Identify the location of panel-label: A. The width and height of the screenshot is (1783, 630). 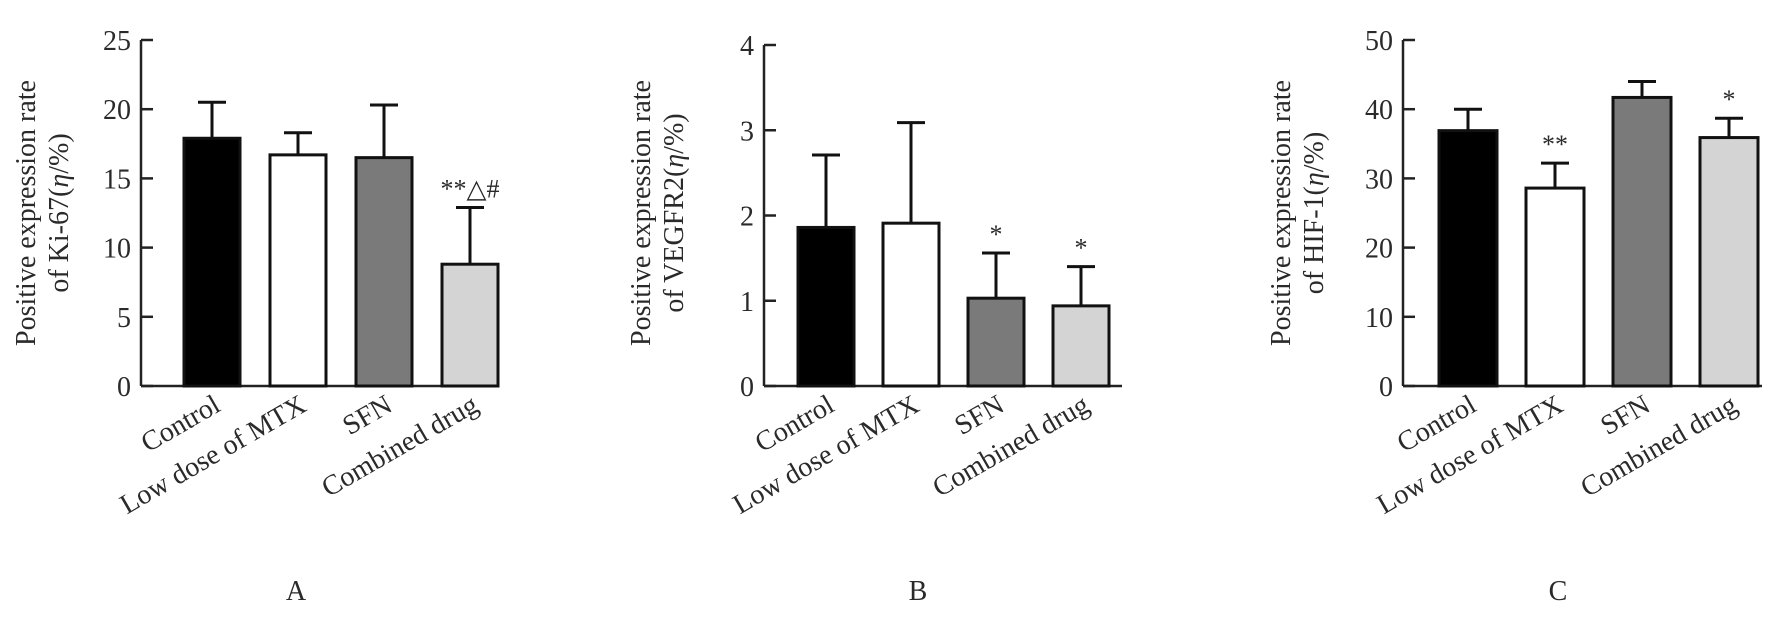
(296, 591).